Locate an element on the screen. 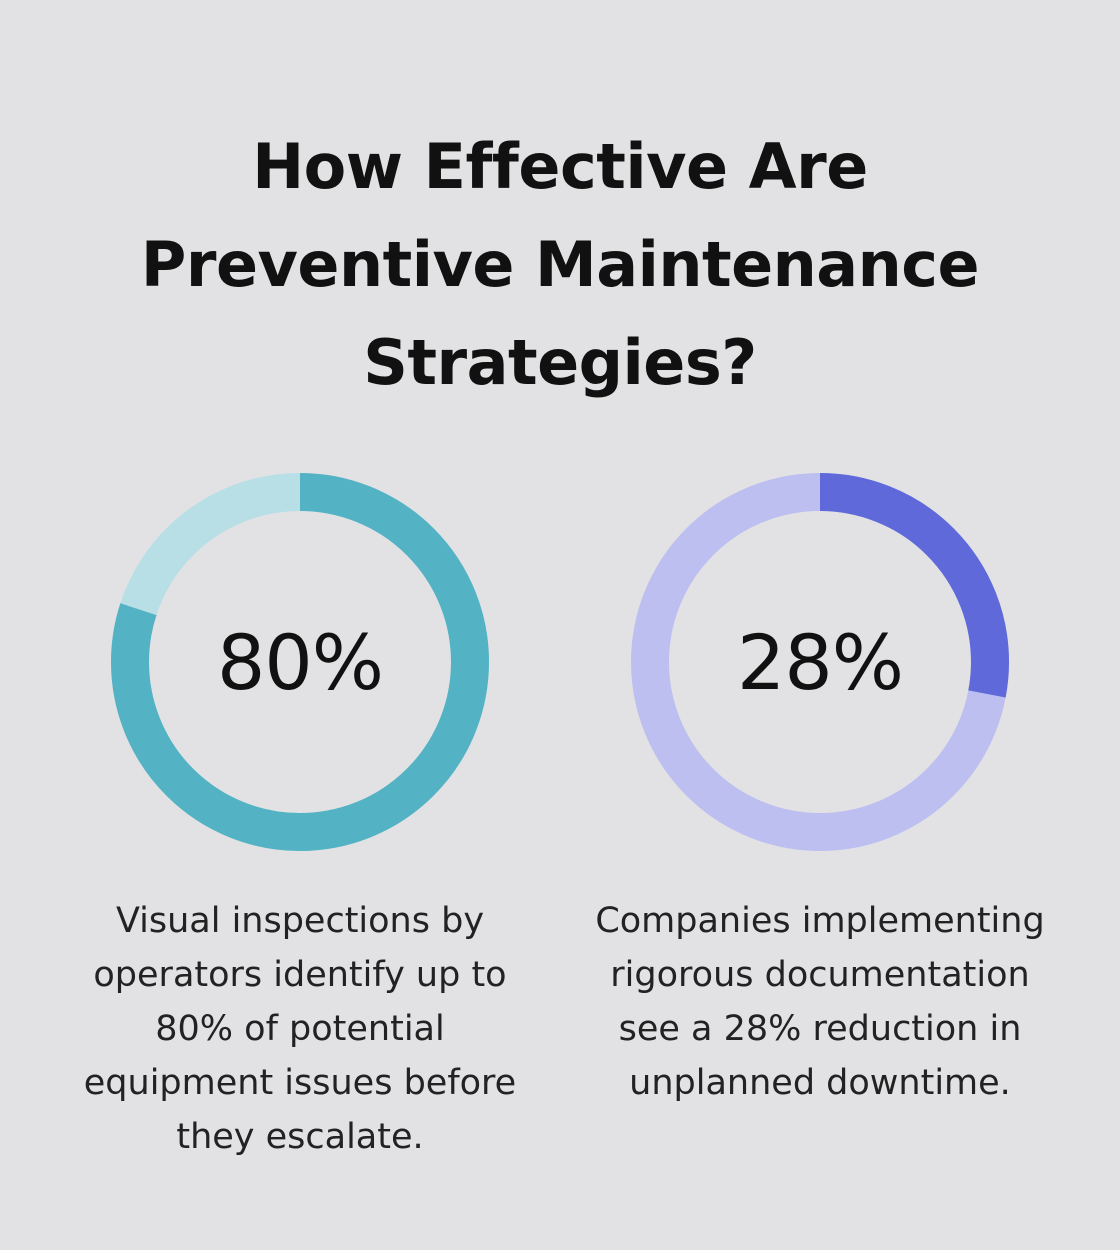 This screenshot has height=1250, width=1120. caption-line: they escalate. is located at coordinates (300, 1137).